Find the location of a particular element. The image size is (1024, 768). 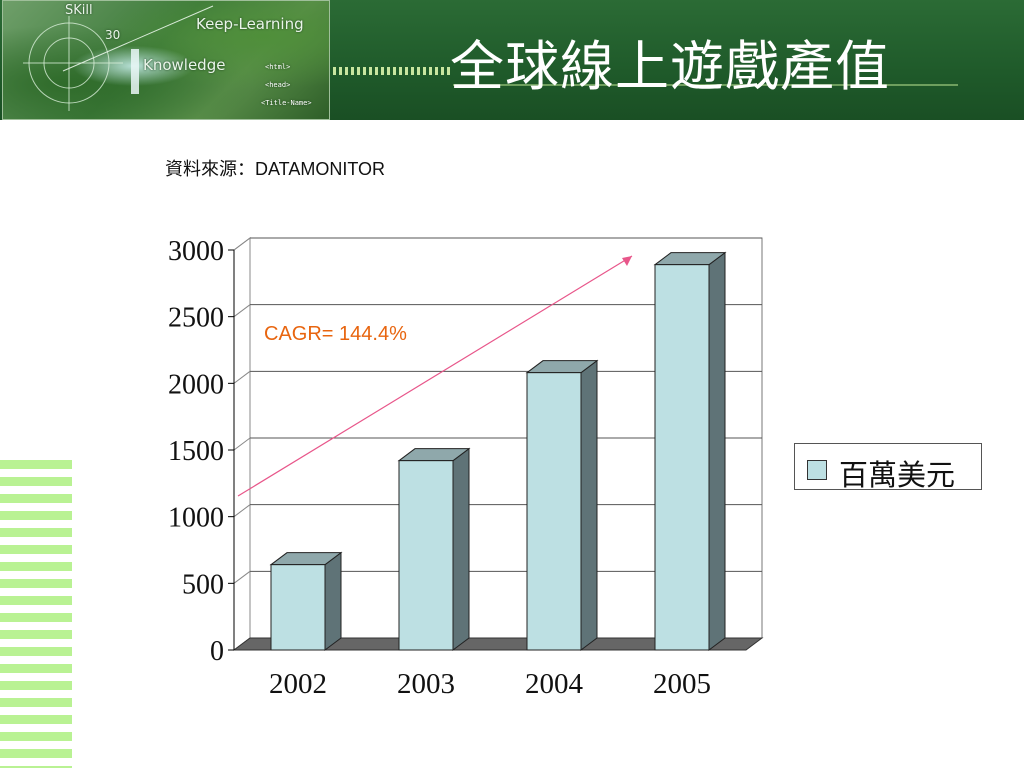

source-value: DATAMONITOR is located at coordinates (320, 169).